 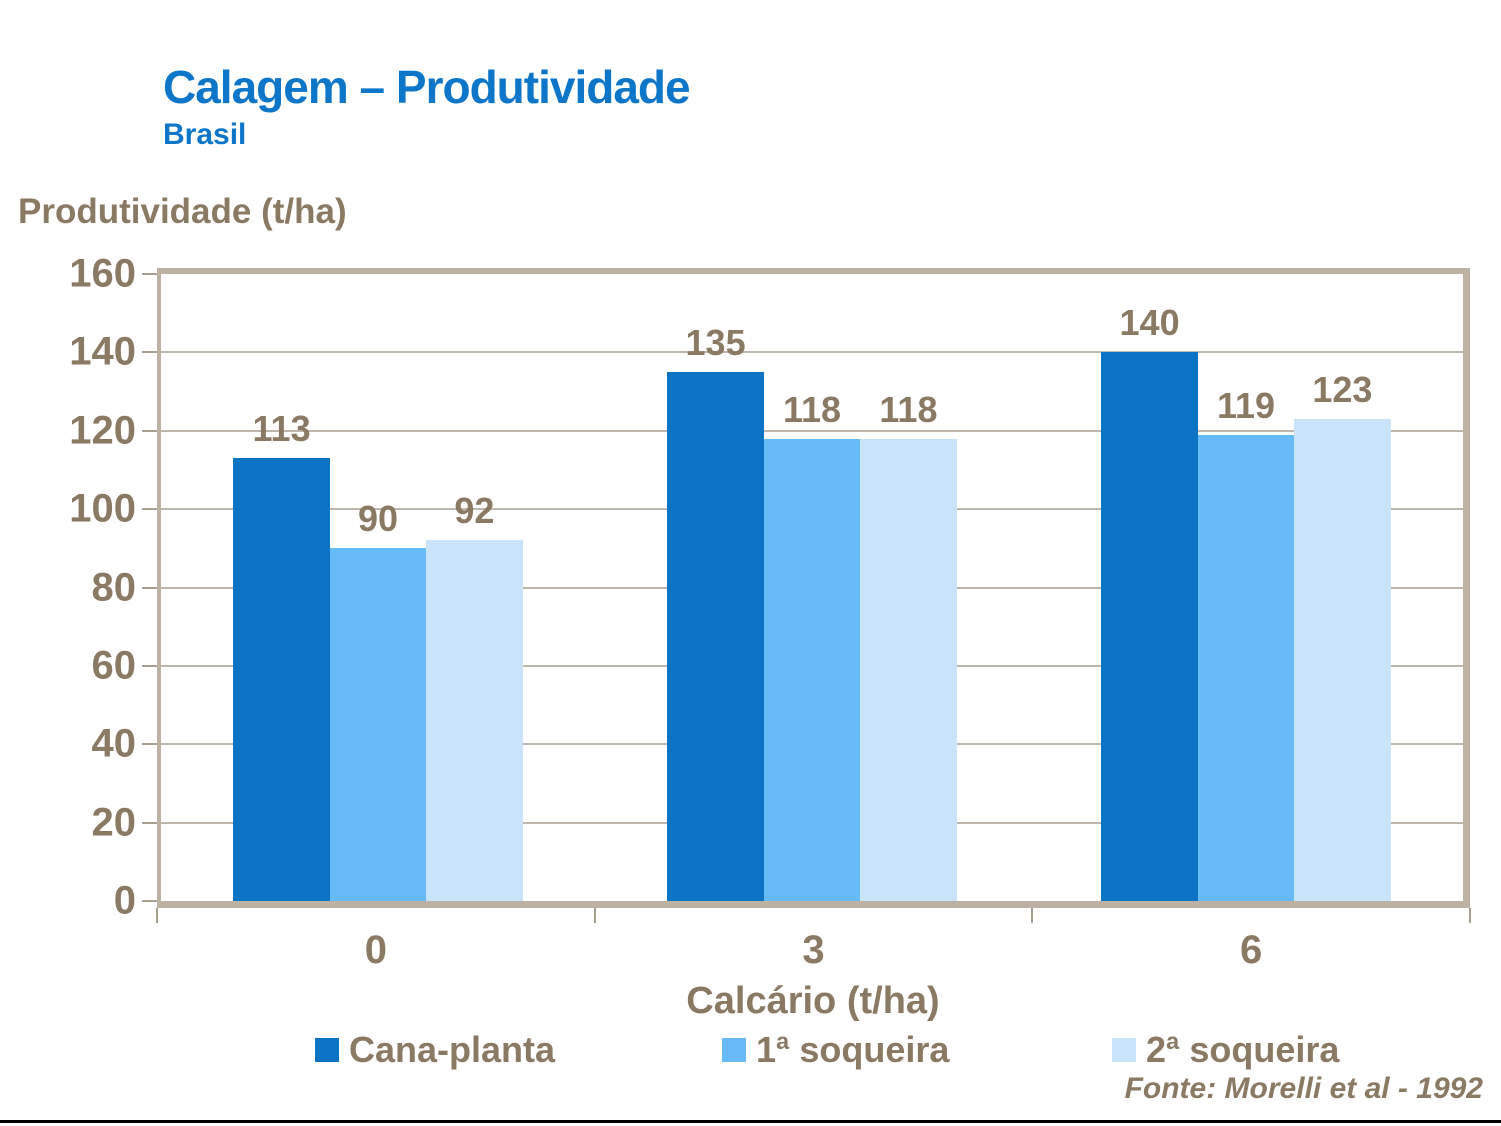 I want to click on legend: Cana-planta 1ª soqueira 2ª soqueira, so click(x=750, y=1050).